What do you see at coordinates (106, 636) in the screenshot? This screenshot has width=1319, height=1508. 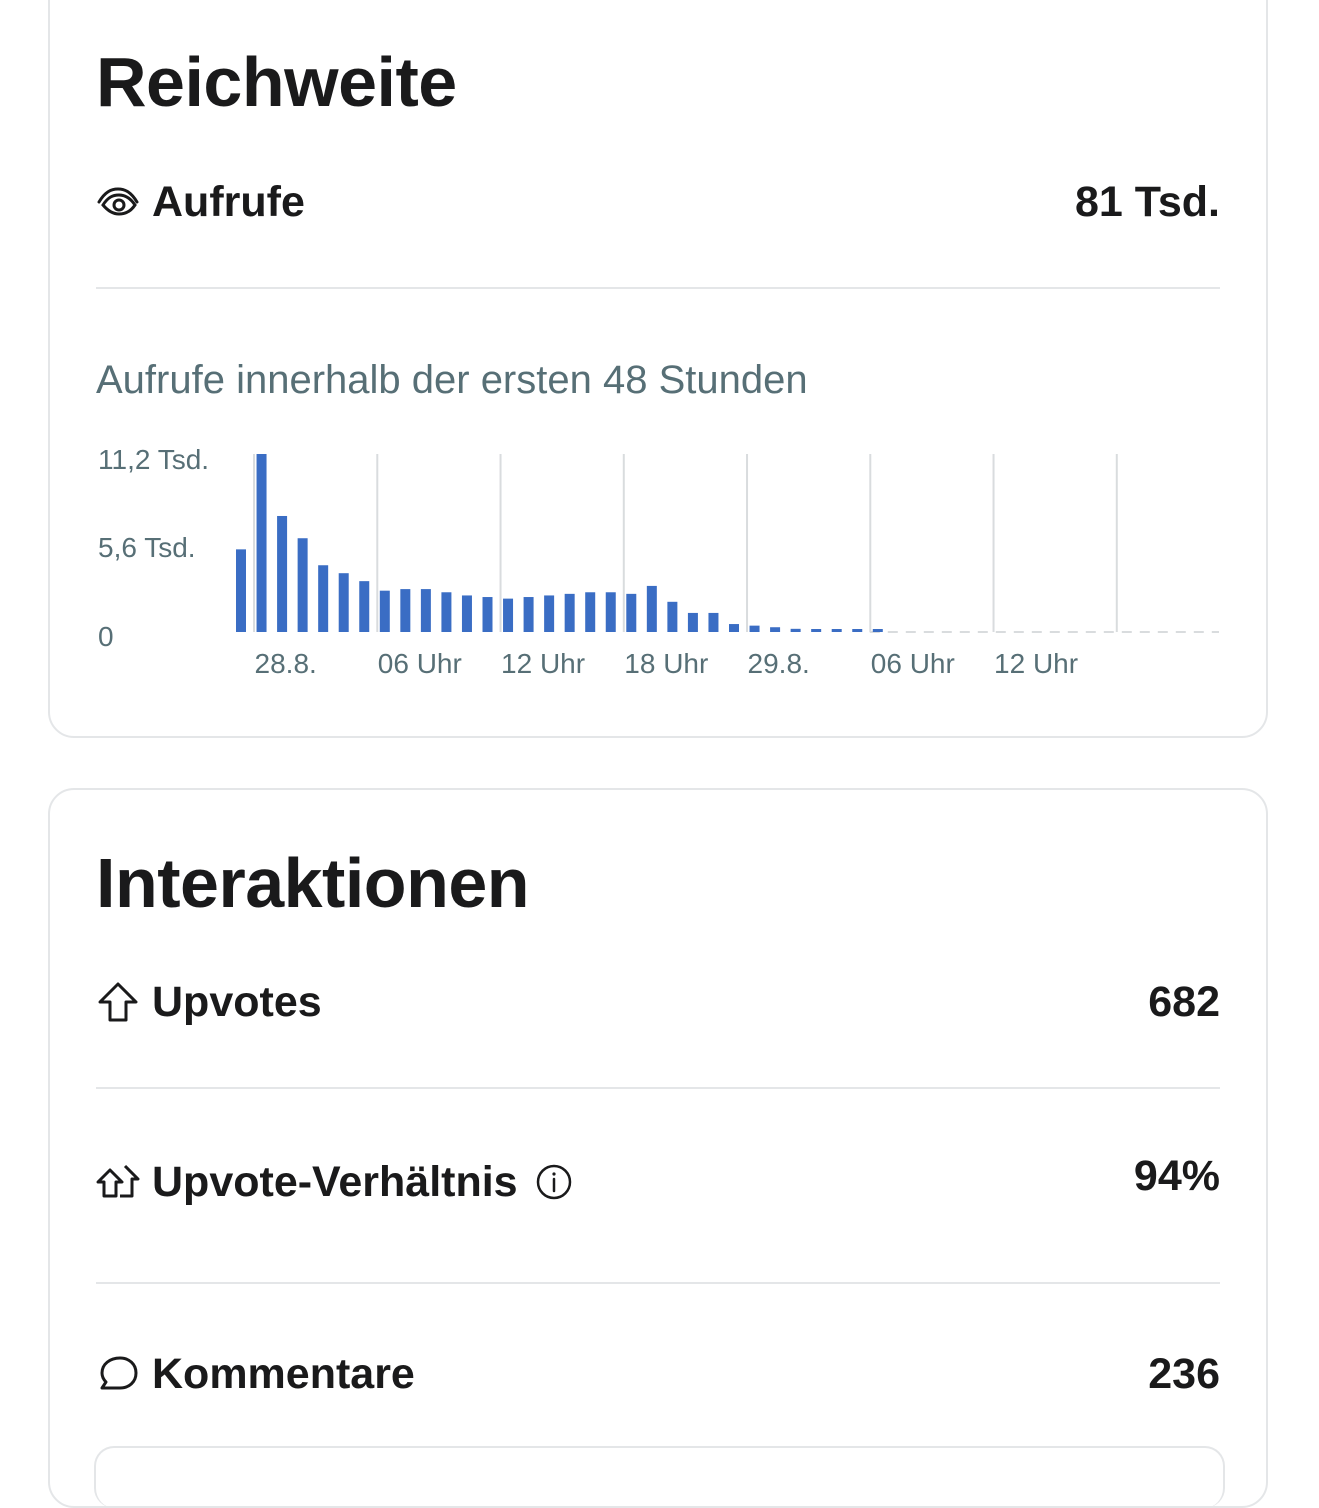 I see `y-tick-label: 0` at bounding box center [106, 636].